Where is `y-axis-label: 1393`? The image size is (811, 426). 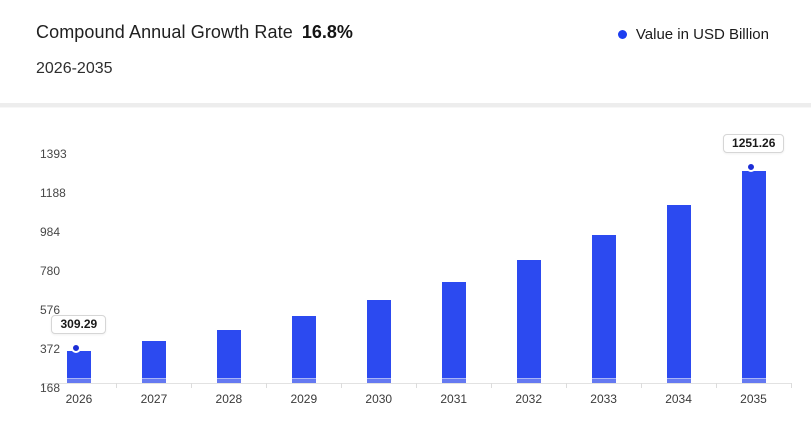 y-axis-label: 1393 is located at coordinates (53, 153).